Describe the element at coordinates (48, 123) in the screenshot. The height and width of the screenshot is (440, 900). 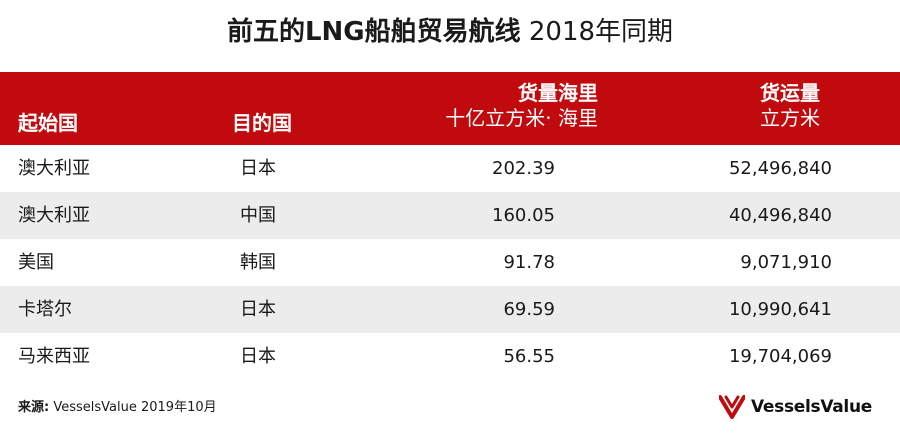
I see `header-origin: 起始国` at that location.